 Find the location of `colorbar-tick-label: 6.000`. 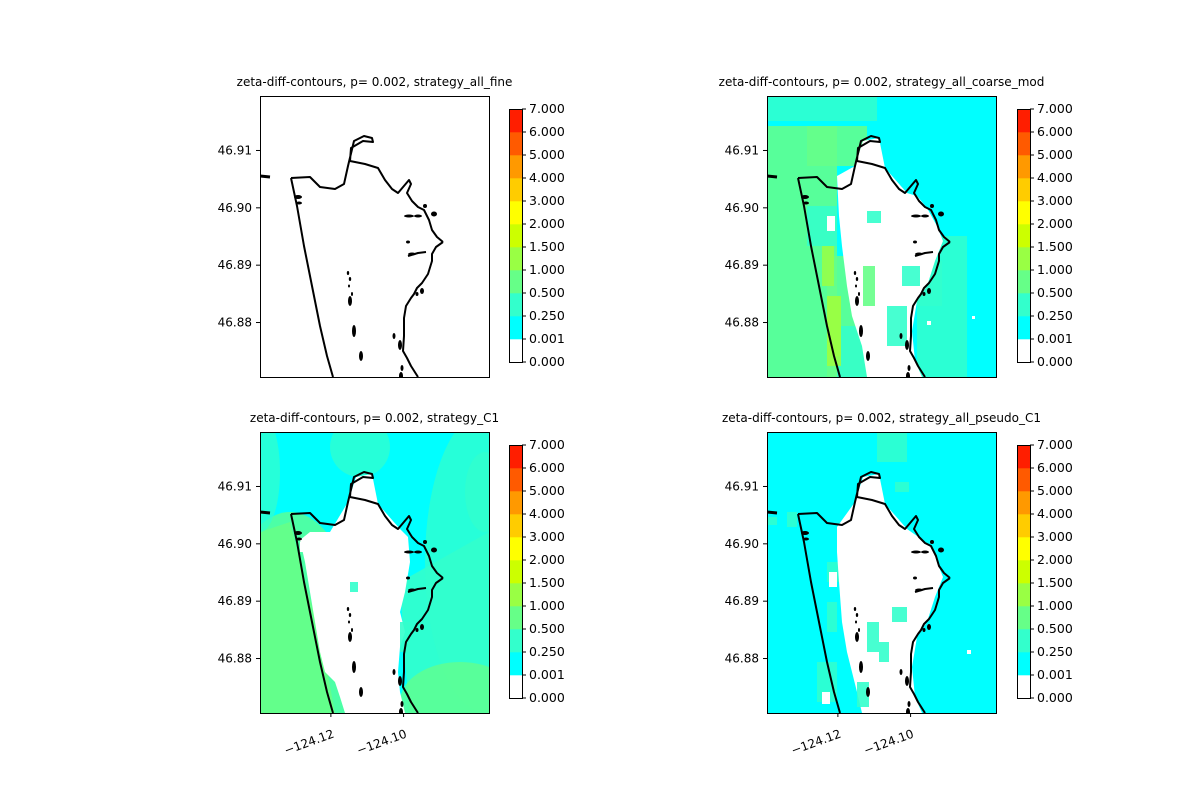

colorbar-tick-label: 6.000 is located at coordinates (1055, 467).